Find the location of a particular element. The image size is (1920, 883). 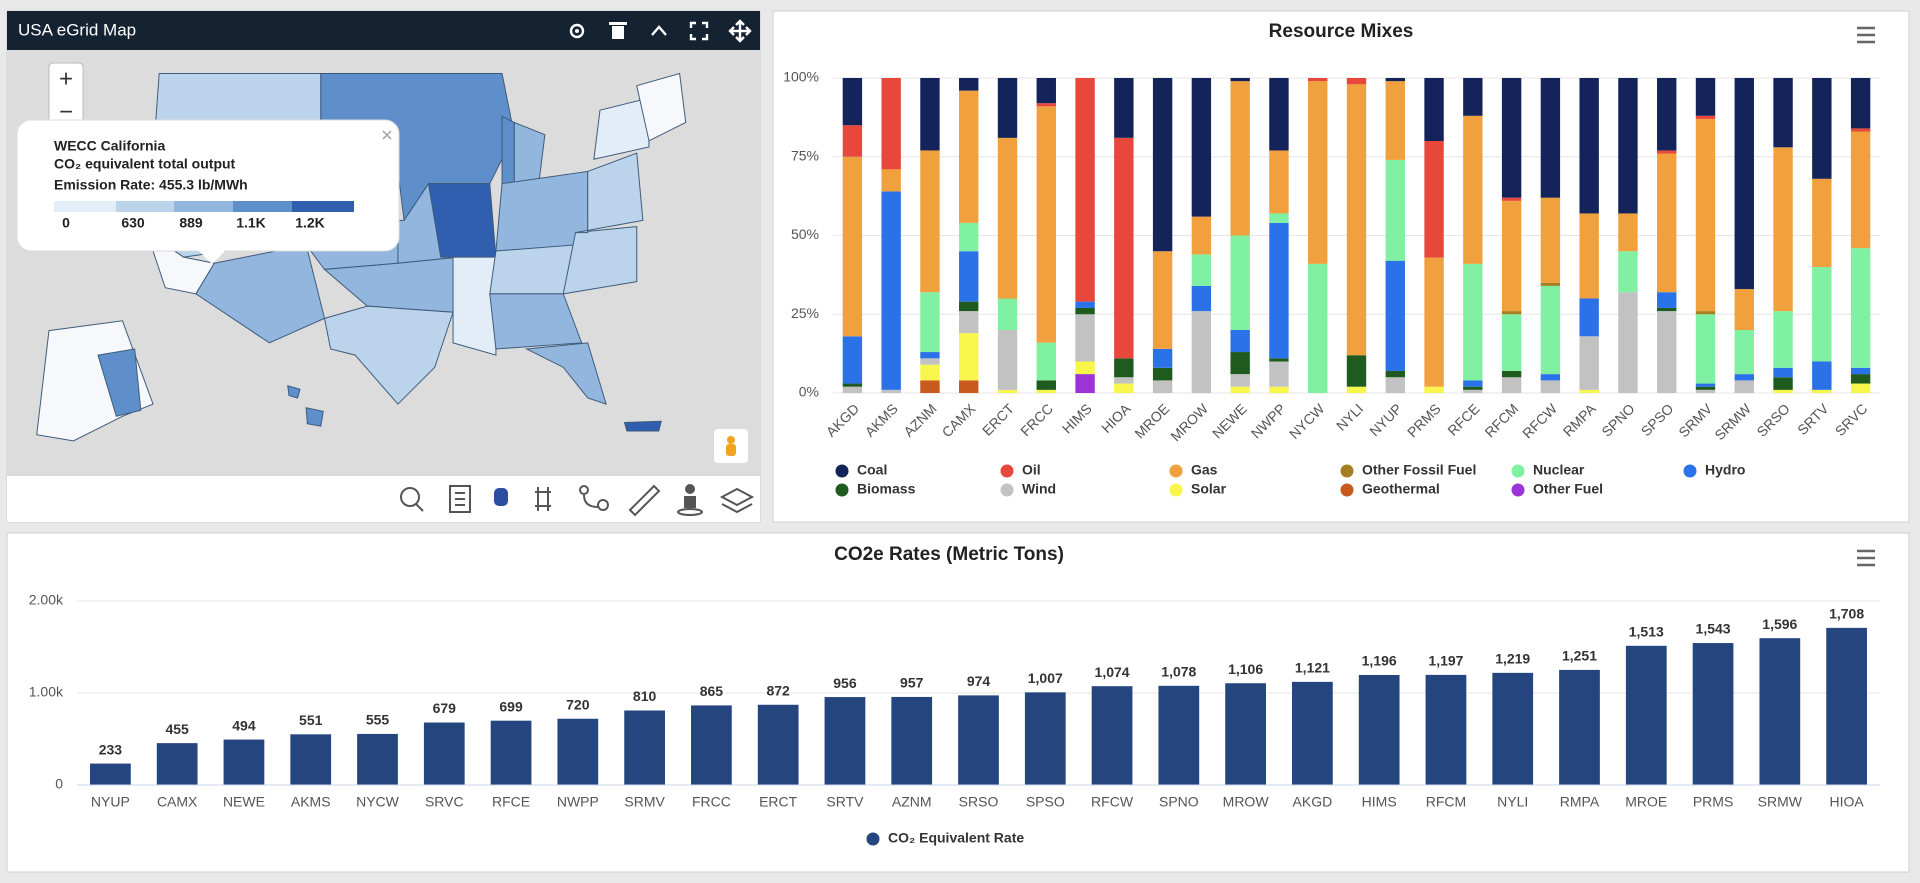

y-tick-label: 2.00k is located at coordinates (46, 600).